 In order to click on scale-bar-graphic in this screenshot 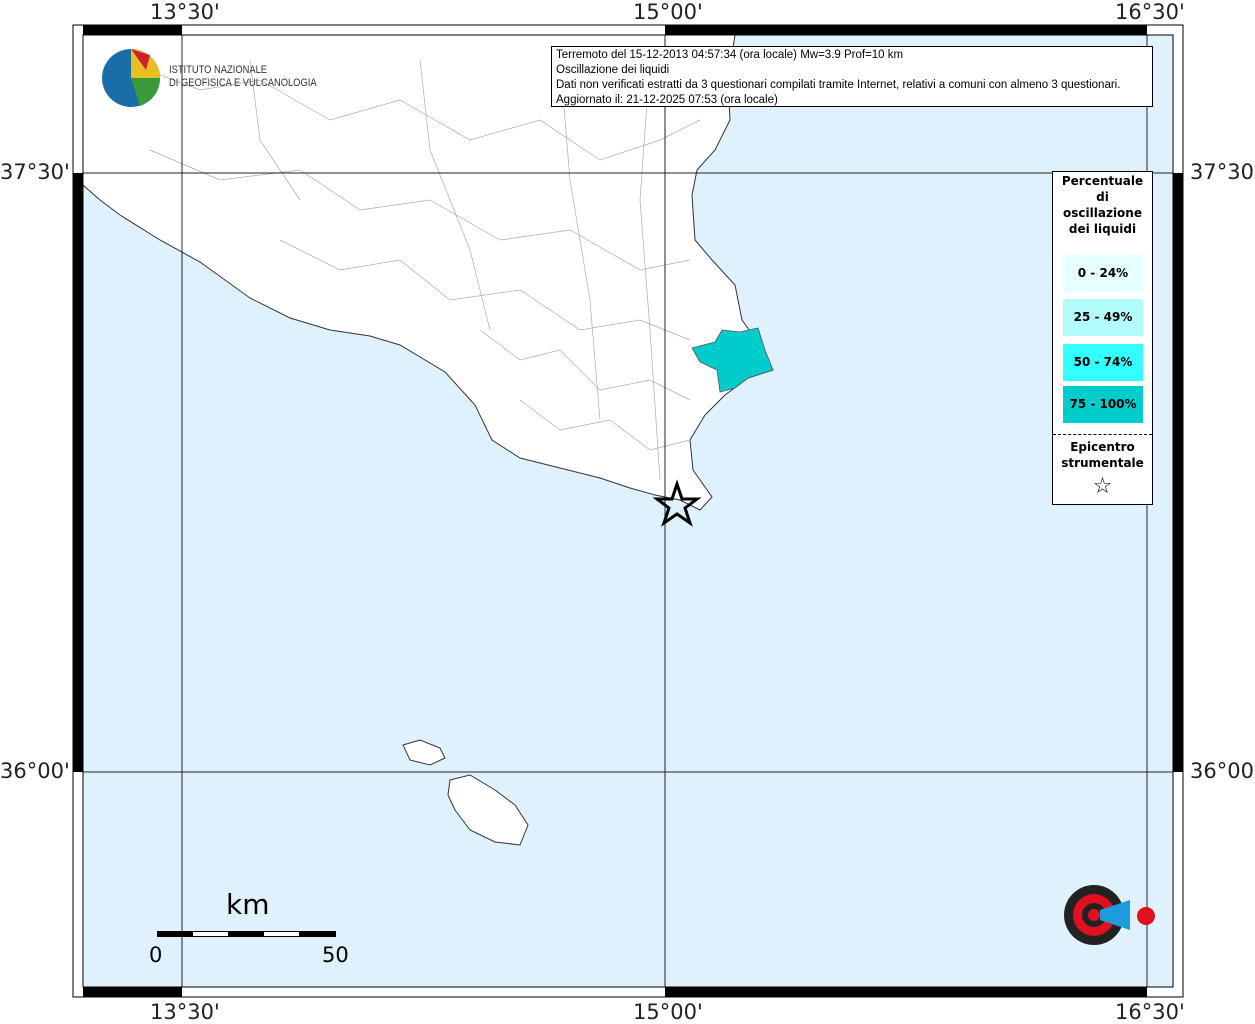, I will do `click(246, 934)`.